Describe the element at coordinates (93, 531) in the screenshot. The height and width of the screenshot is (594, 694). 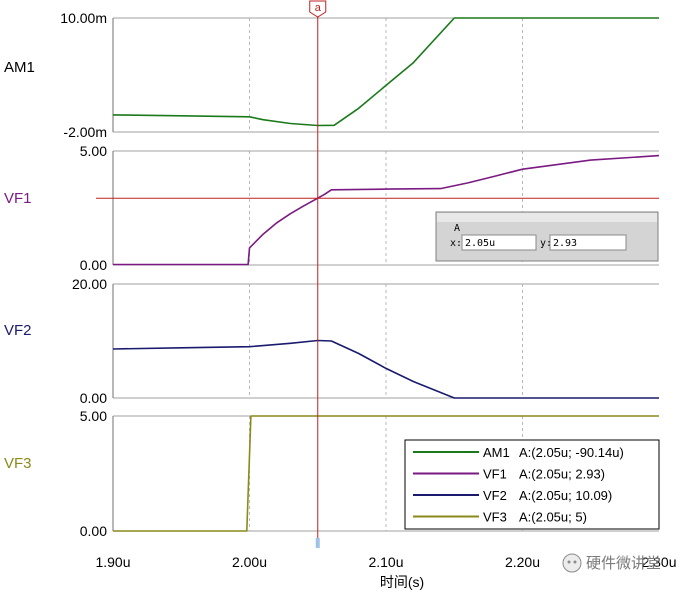
I see `y-tick-label-bottom-vf3: 0.00` at that location.